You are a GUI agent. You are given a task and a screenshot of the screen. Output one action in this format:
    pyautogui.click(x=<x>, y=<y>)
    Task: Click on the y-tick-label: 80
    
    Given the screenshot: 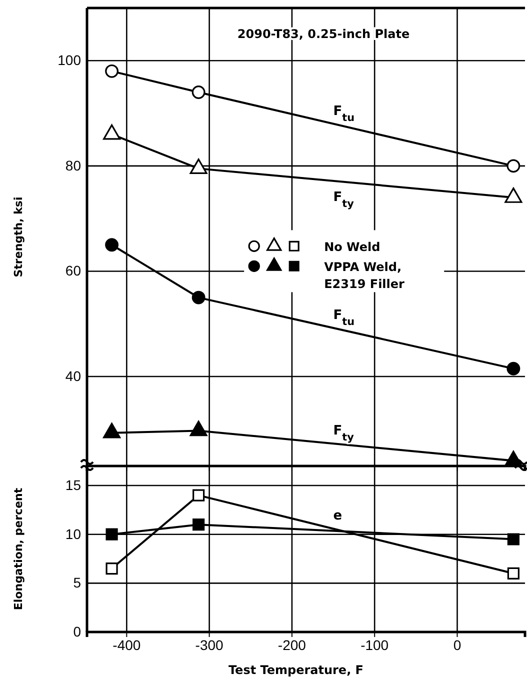 What is the action you would take?
    pyautogui.click(x=73, y=165)
    